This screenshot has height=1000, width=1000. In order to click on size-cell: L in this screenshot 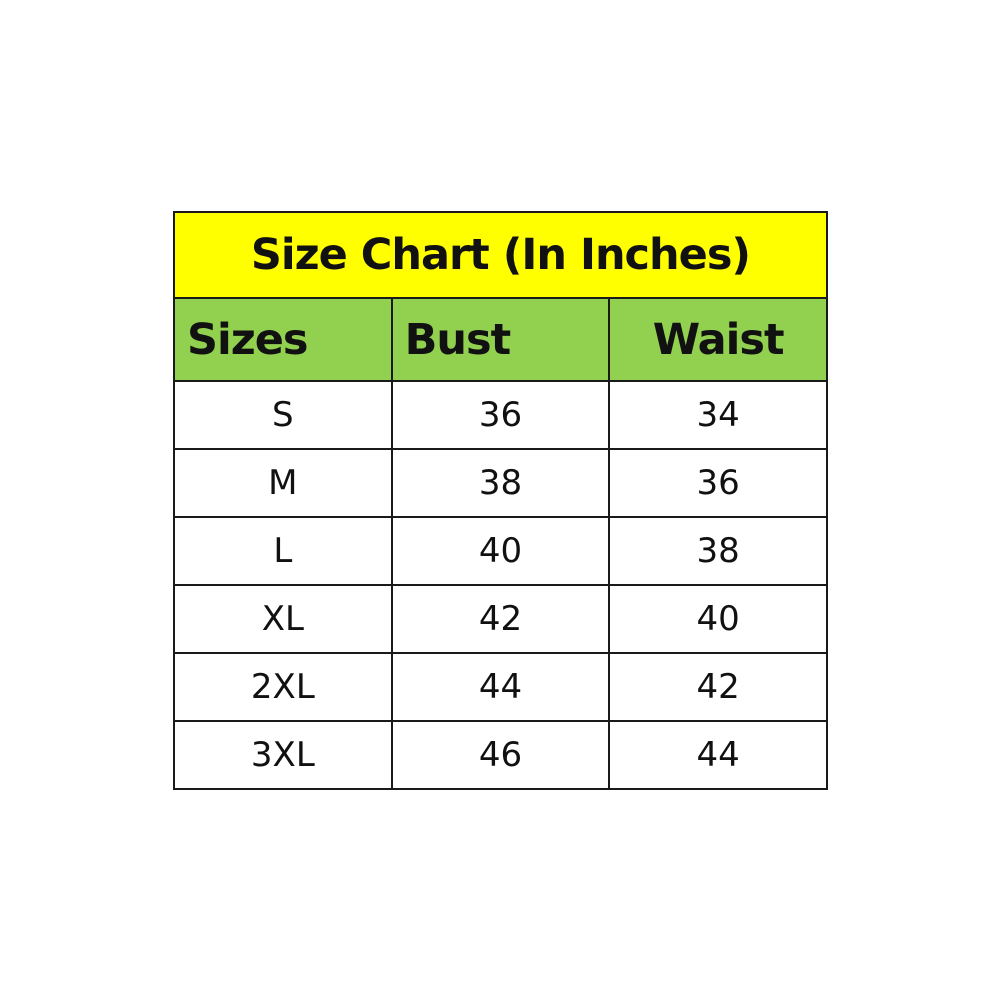, I will do `click(283, 551)`.